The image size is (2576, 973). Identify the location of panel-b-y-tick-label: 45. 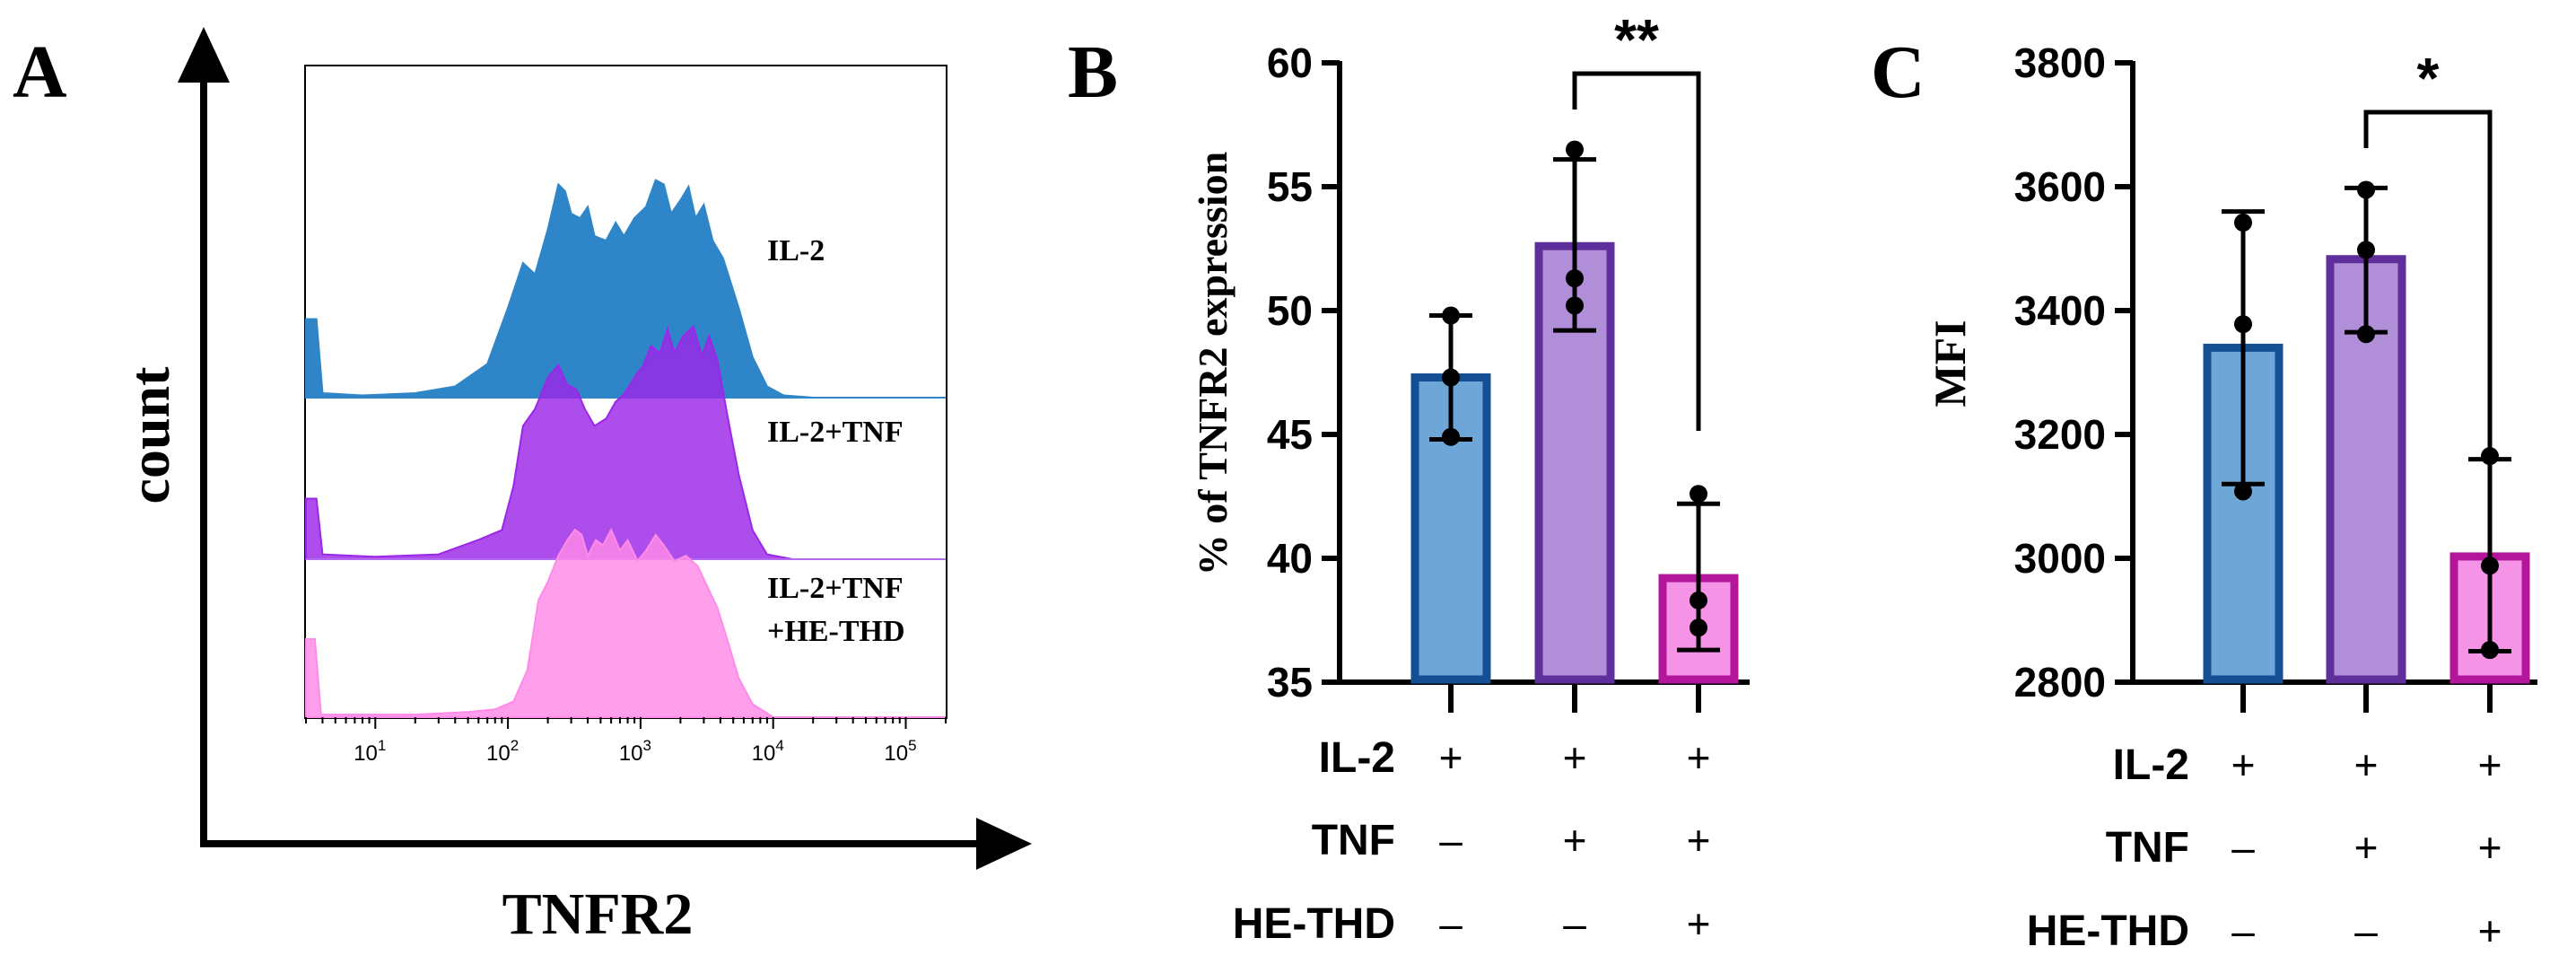
(1290, 434).